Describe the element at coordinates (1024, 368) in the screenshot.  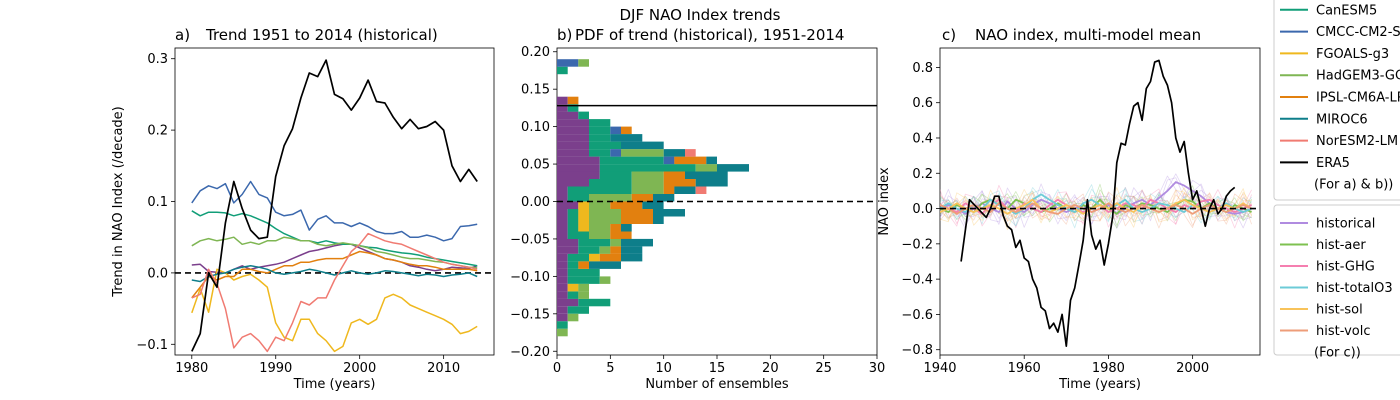
I see `x-tick-label: 1960` at that location.